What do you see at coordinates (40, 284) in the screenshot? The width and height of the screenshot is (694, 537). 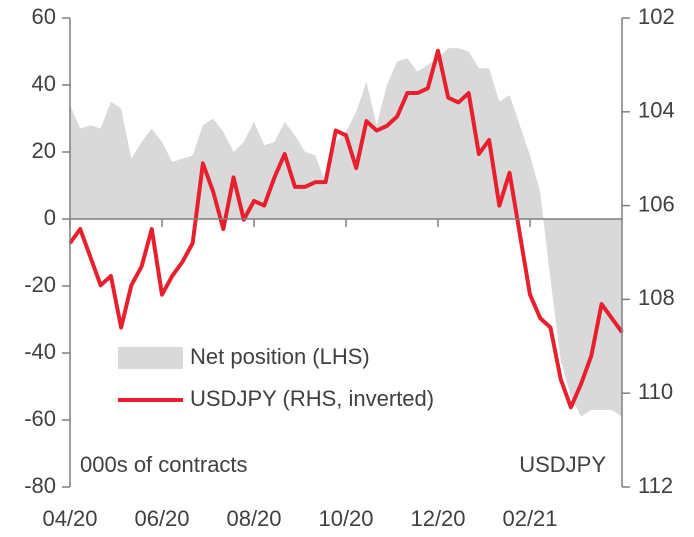 I see `y-tick-label: -20` at bounding box center [40, 284].